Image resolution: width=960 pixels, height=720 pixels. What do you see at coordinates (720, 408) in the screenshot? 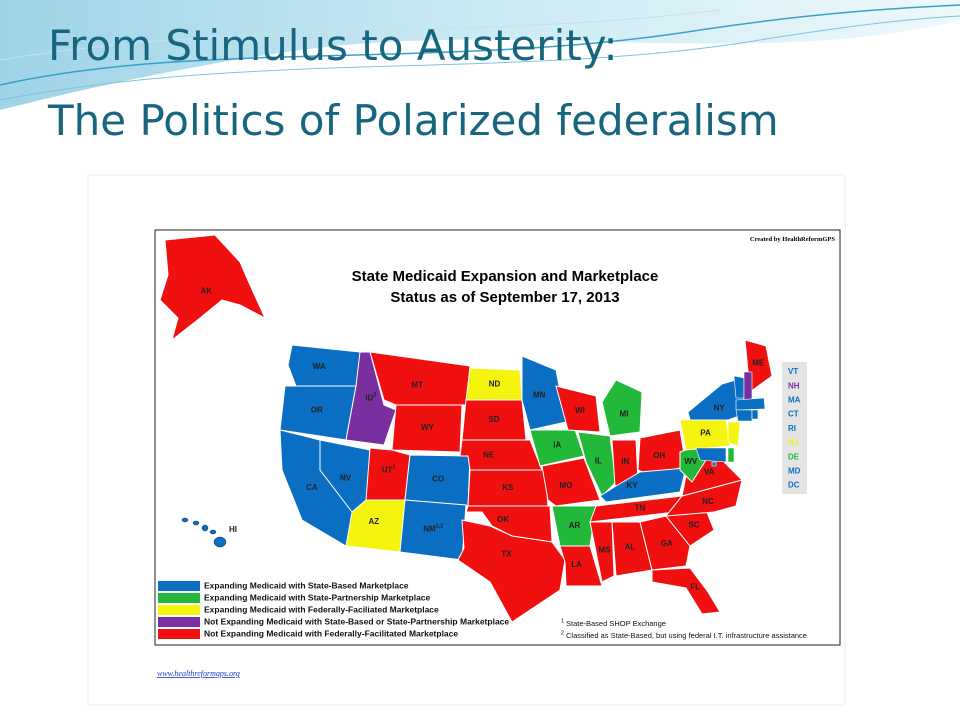
I see `state-label: NY` at bounding box center [720, 408].